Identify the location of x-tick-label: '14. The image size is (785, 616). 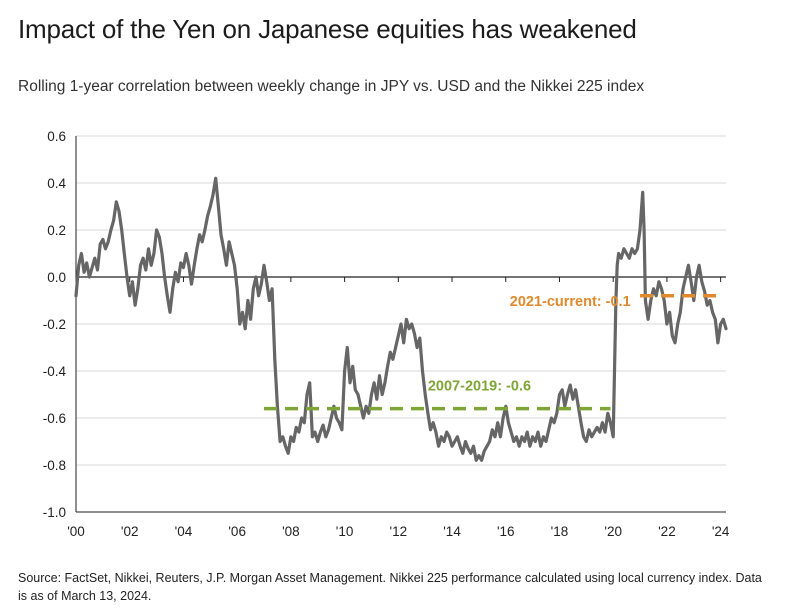
(452, 531).